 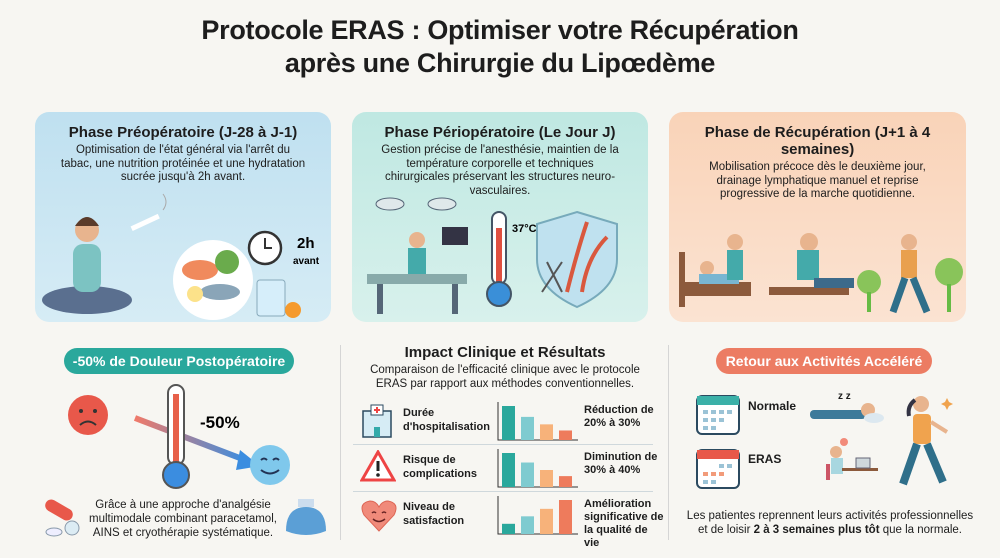 I want to click on sleeping-person-icon, so click(x=847, y=413).